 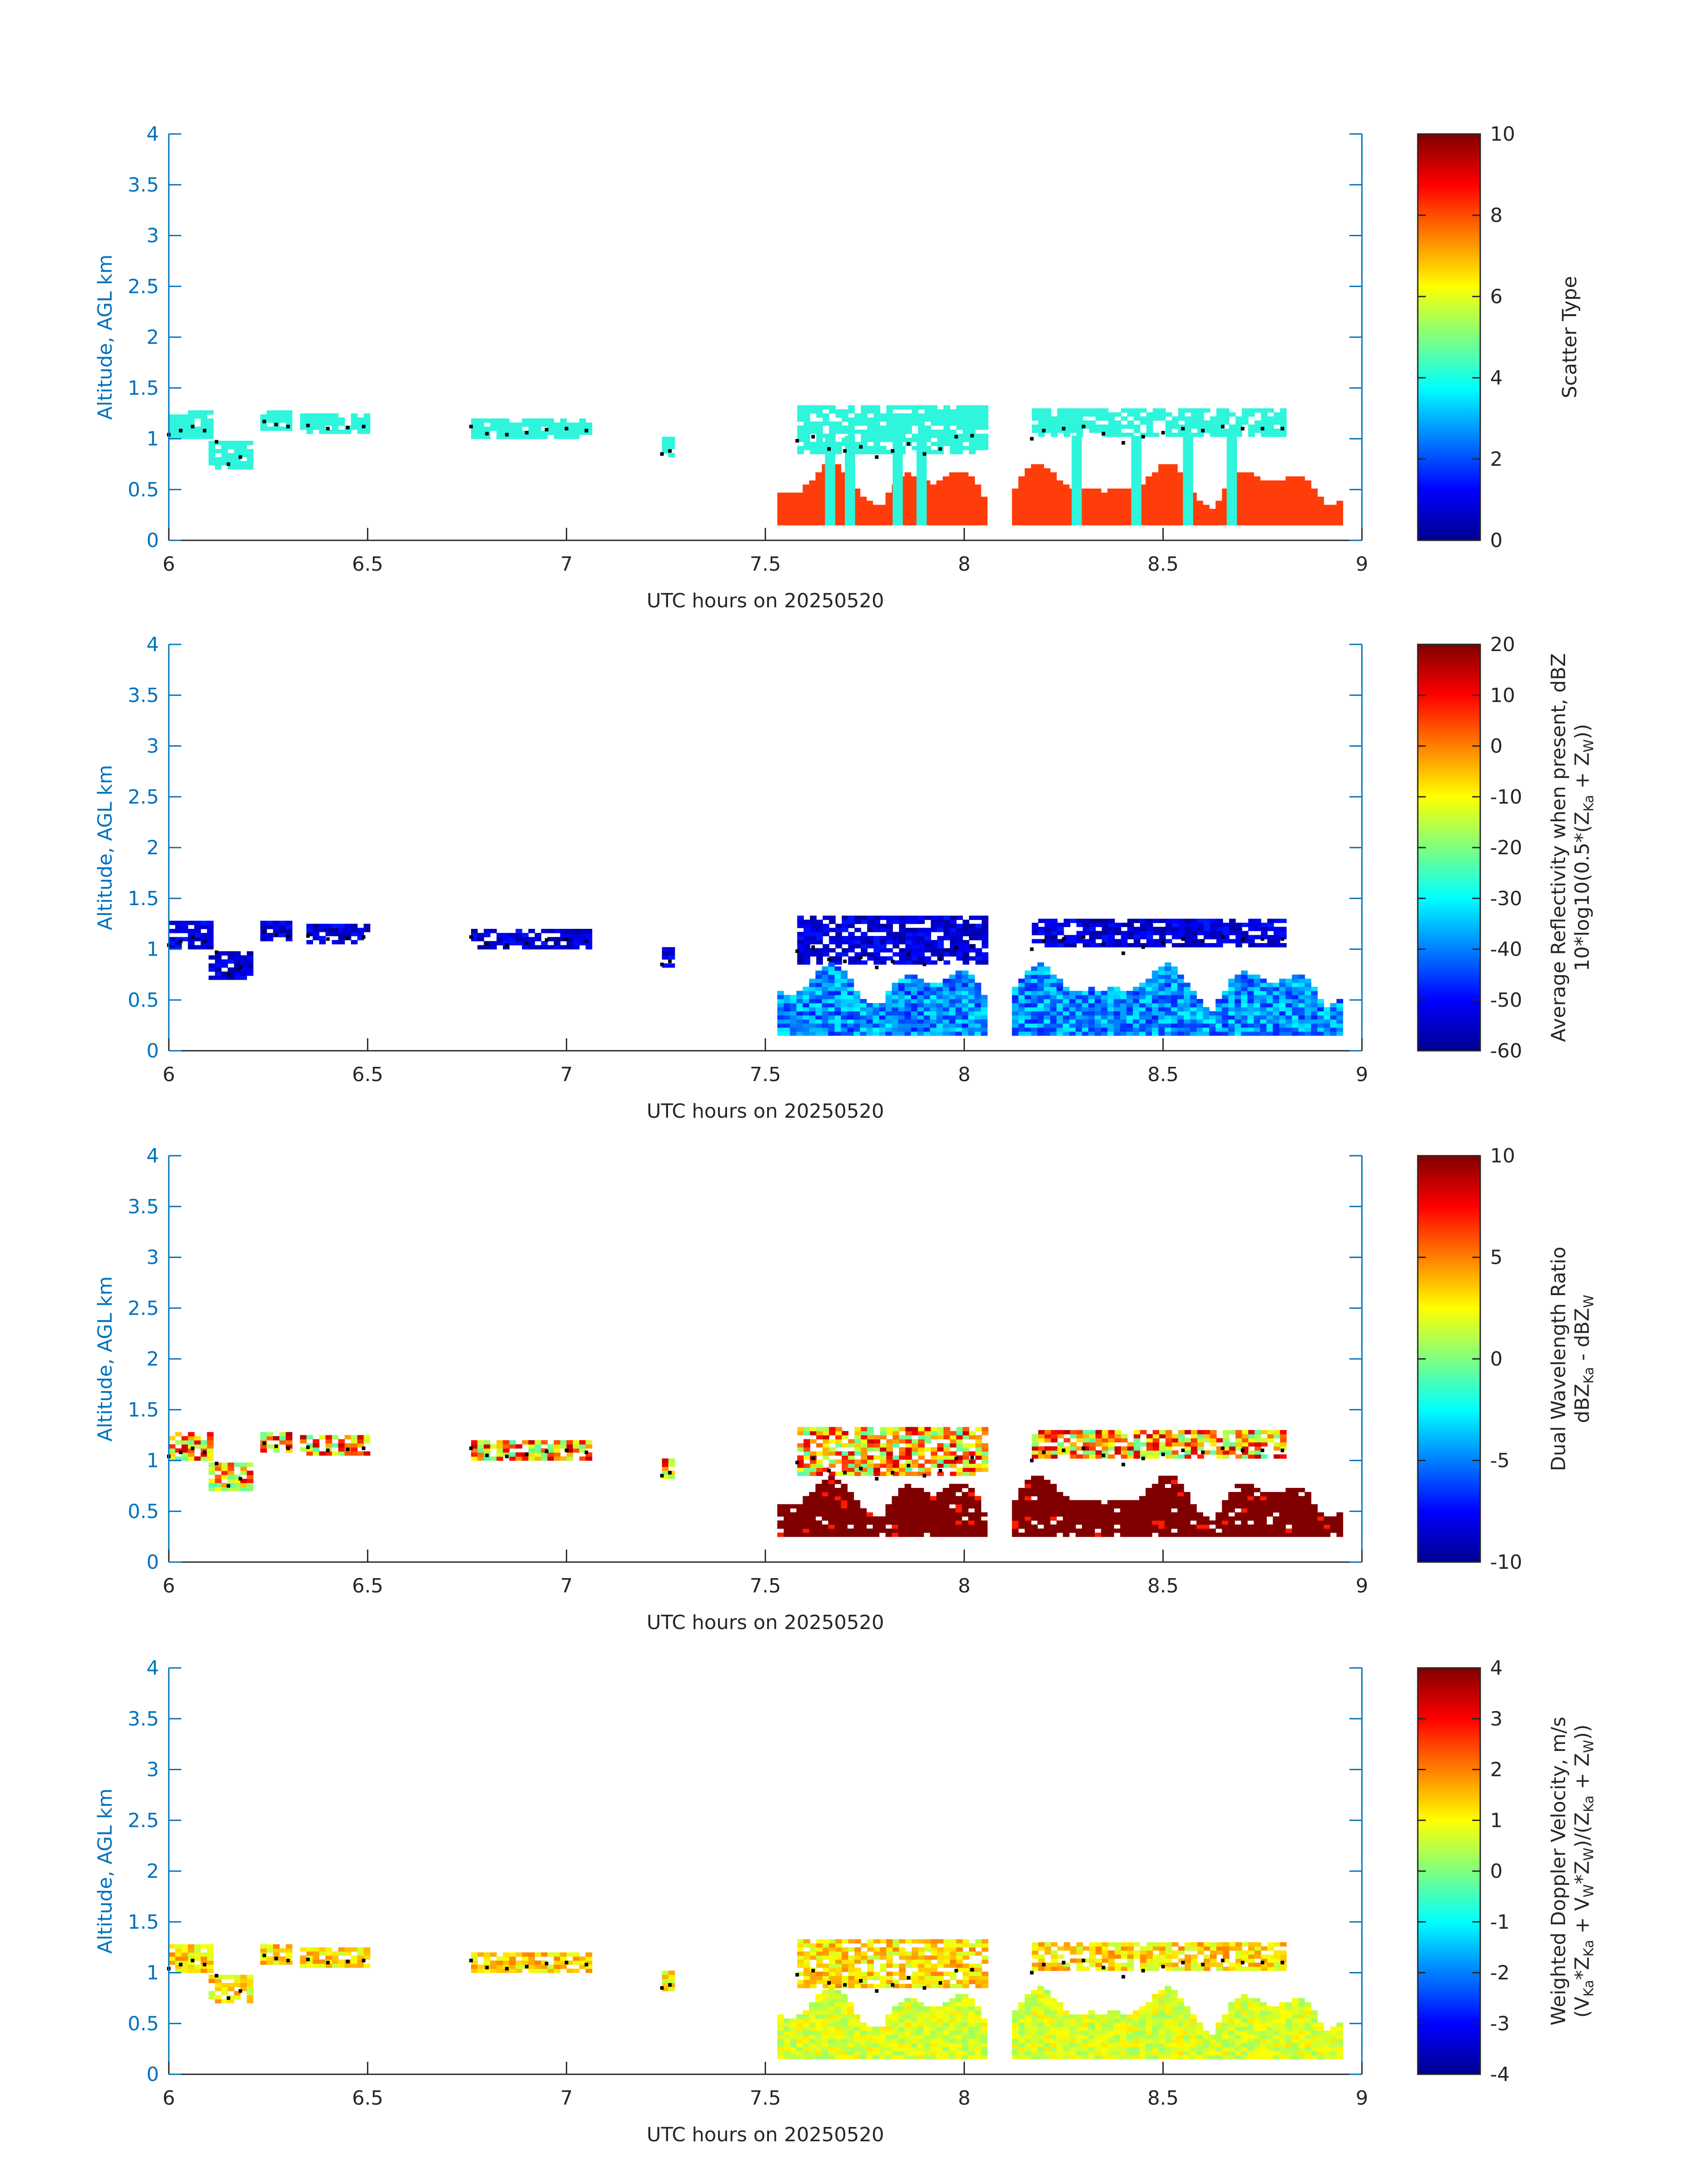 What do you see at coordinates (1496, 215) in the screenshot?
I see `colorbar-tick-label: 8` at bounding box center [1496, 215].